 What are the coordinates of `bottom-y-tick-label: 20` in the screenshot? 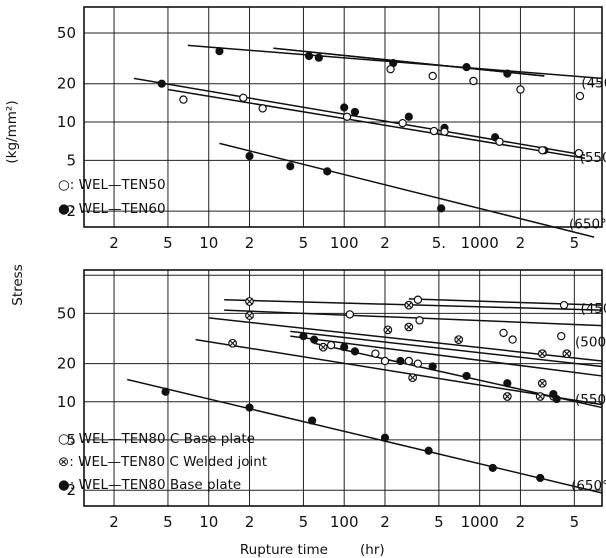 It's located at (66, 364).